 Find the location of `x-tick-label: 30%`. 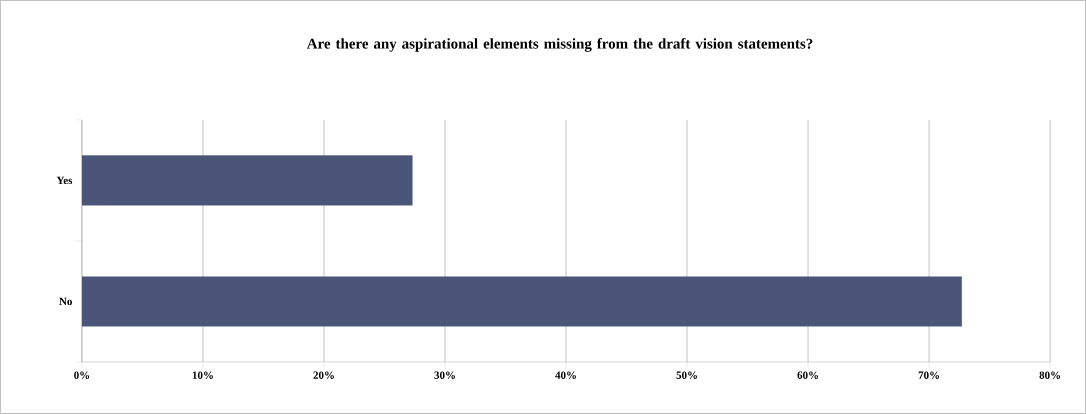

x-tick-label: 30% is located at coordinates (444, 375).